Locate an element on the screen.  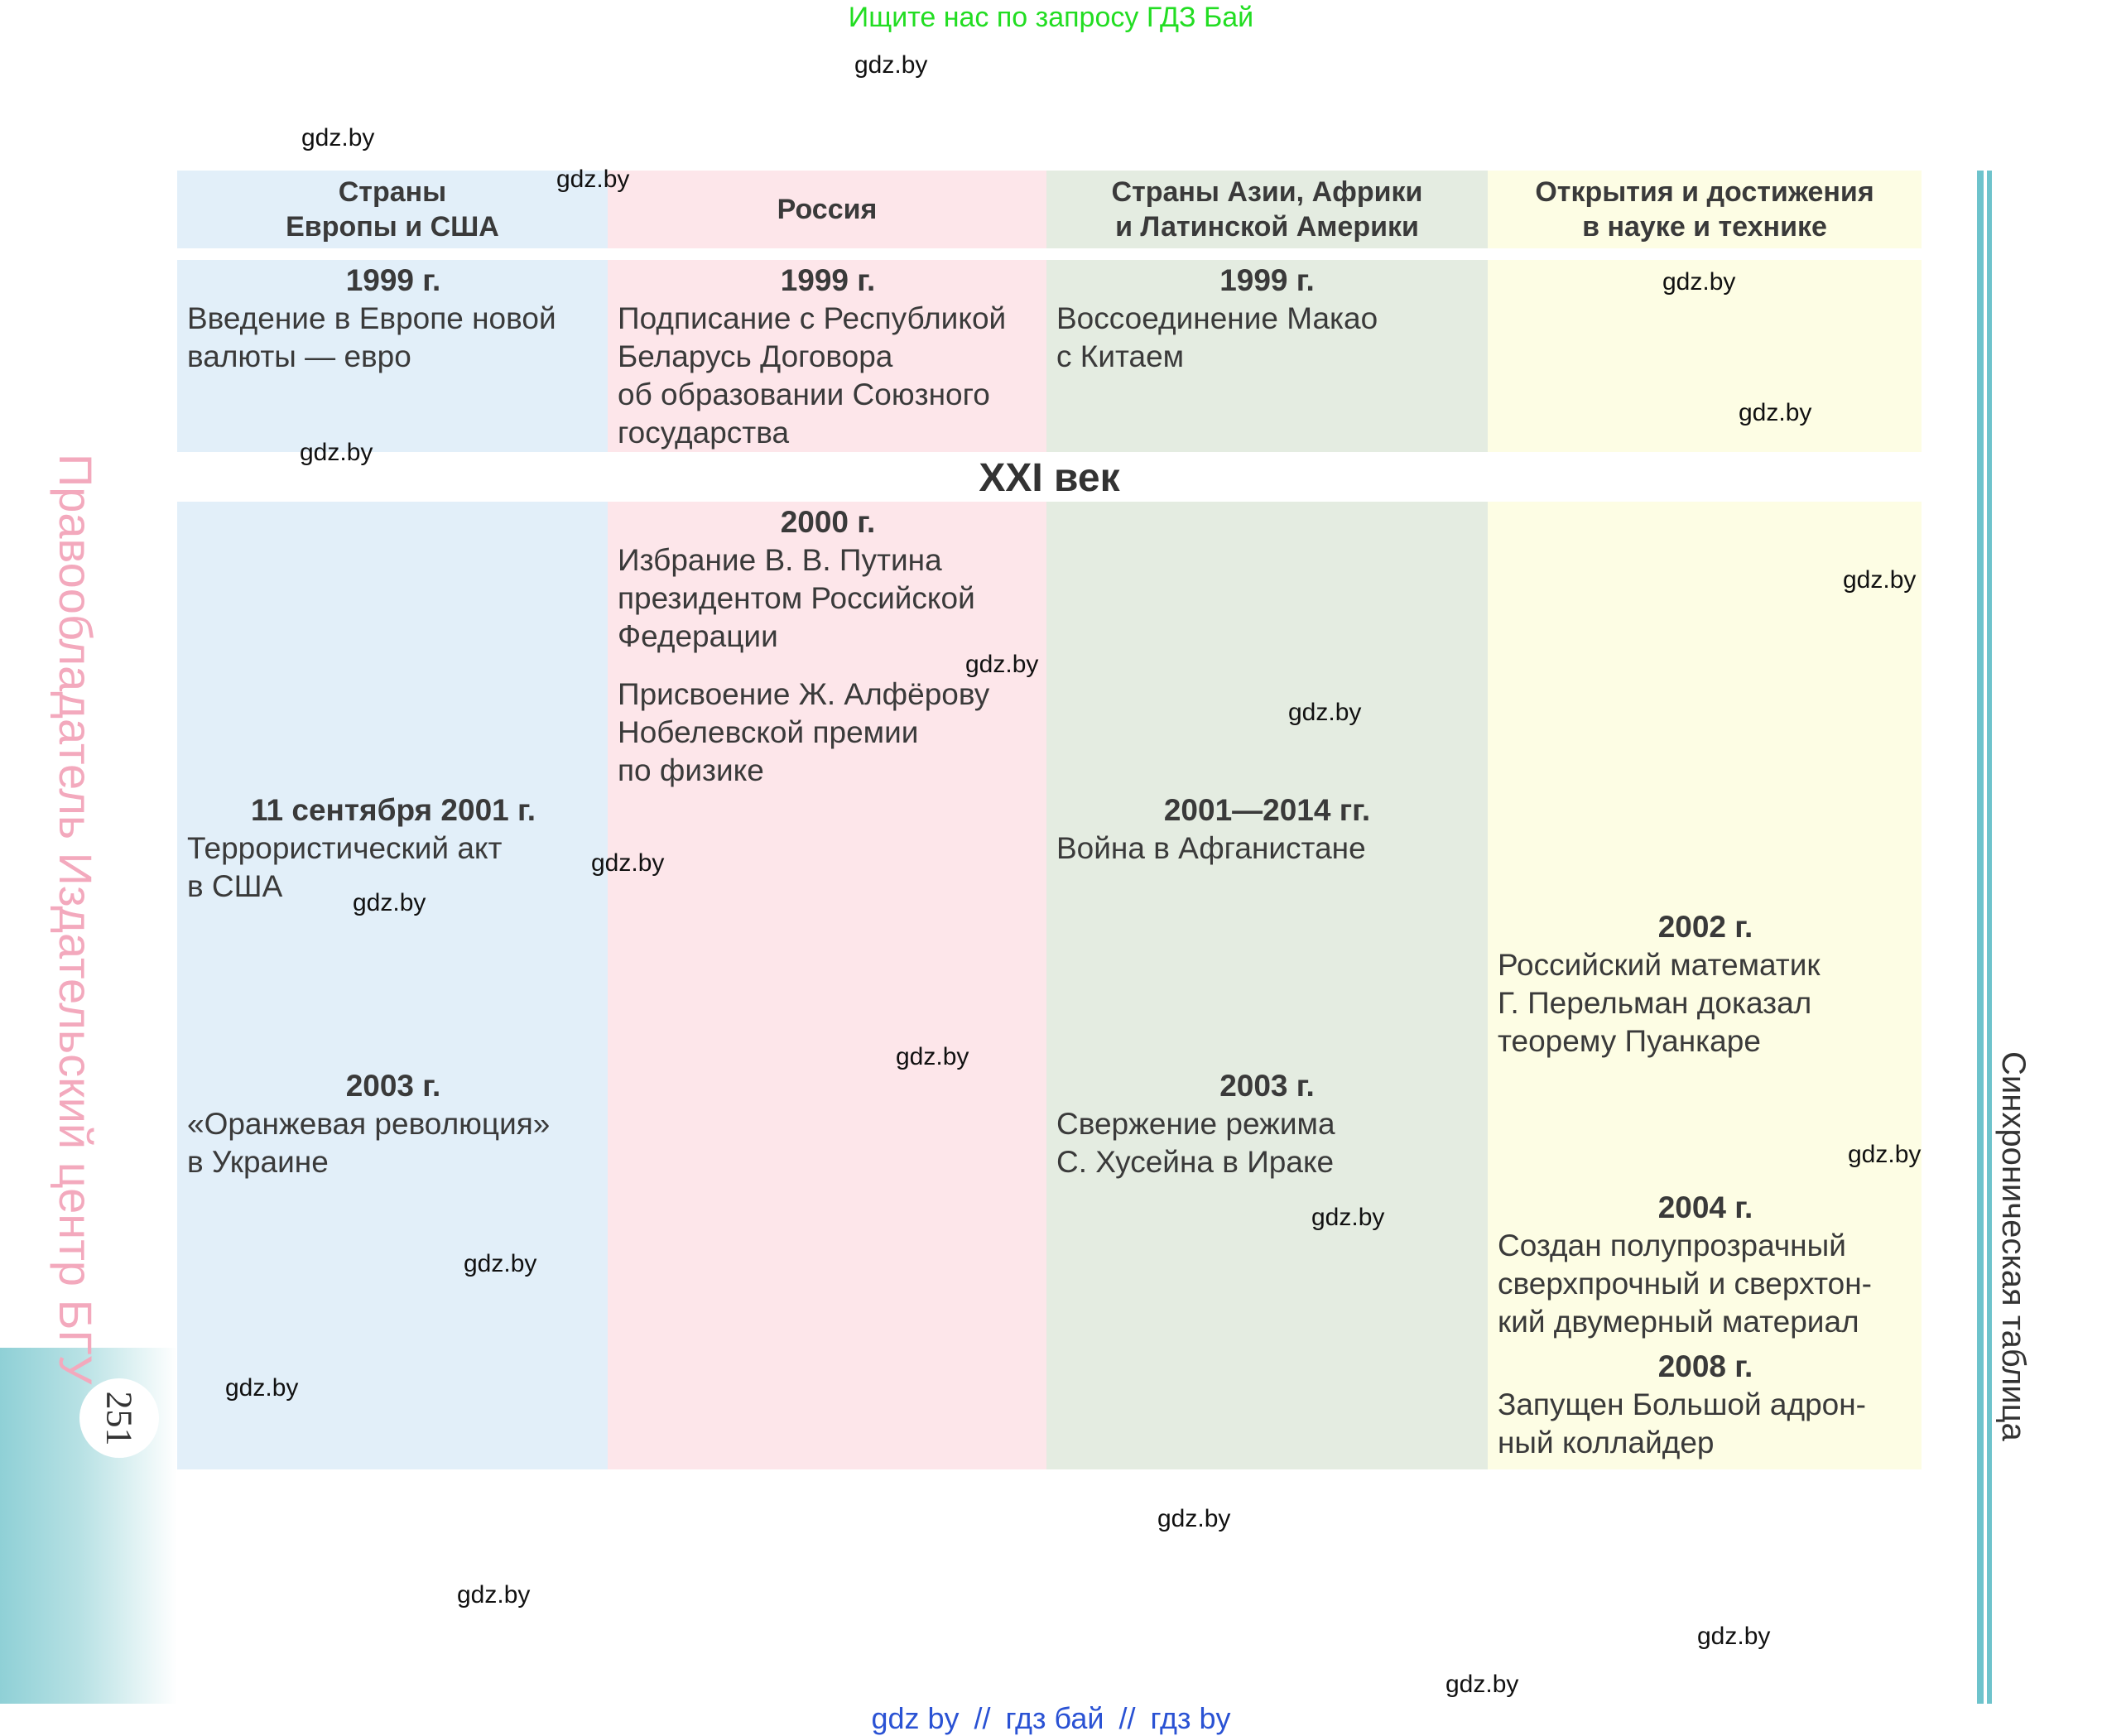
footer-link-gdz-by: gdz by is located at coordinates (915, 1718).